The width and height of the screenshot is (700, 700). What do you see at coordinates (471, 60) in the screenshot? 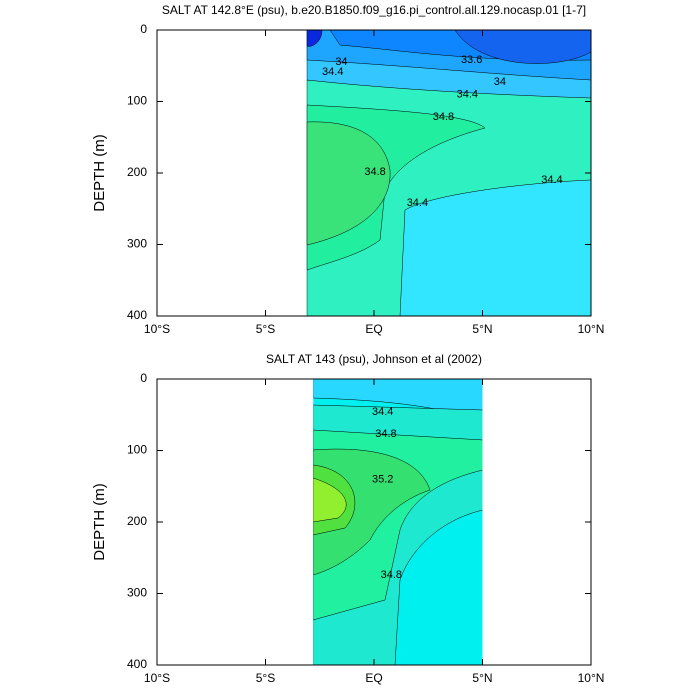
I see `contour-label: 33.6` at bounding box center [471, 60].